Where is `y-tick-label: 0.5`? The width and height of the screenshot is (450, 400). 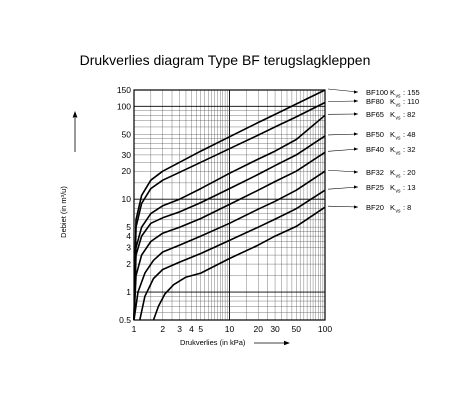
y-tick-label: 0.5 is located at coordinates (125, 320).